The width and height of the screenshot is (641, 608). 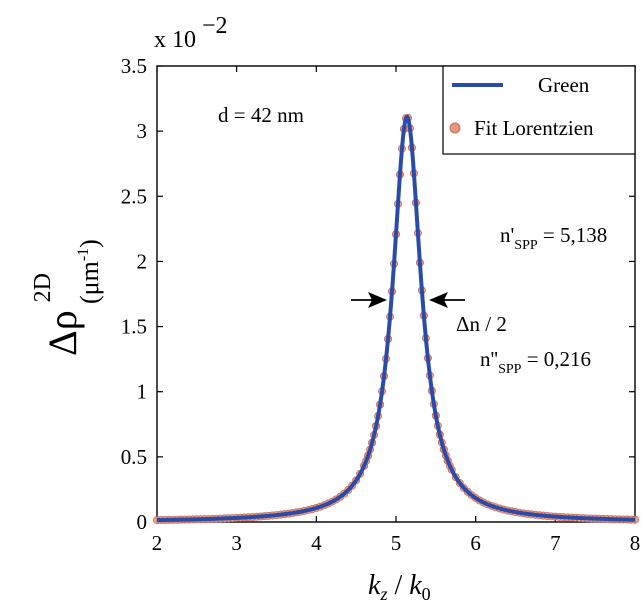 I want to click on y-tick-label-5: 2.5, so click(x=134, y=196).